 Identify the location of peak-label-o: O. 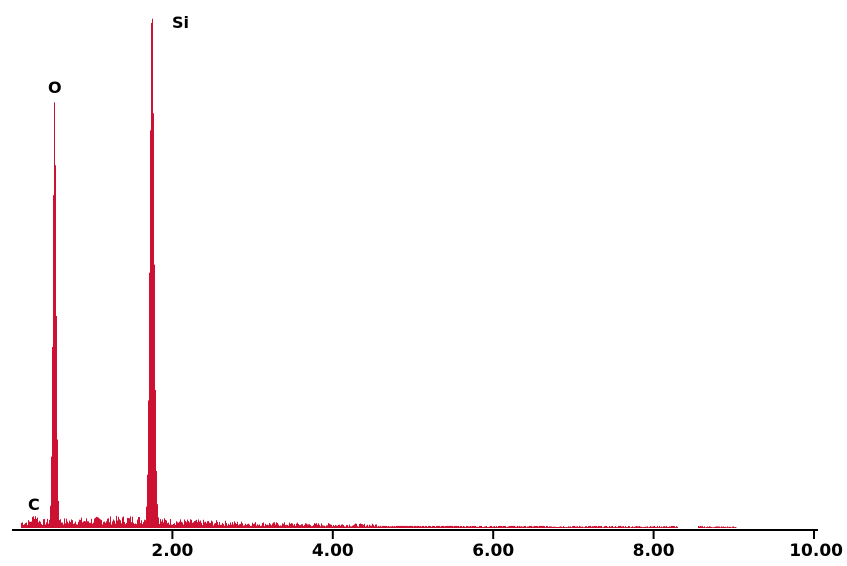
(55, 87).